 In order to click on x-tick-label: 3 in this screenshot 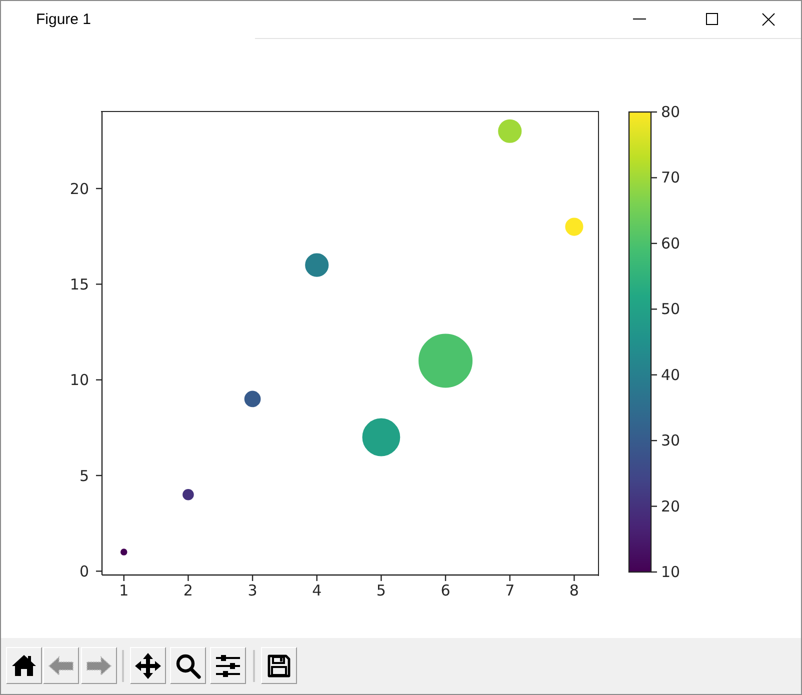, I will do `click(253, 591)`.